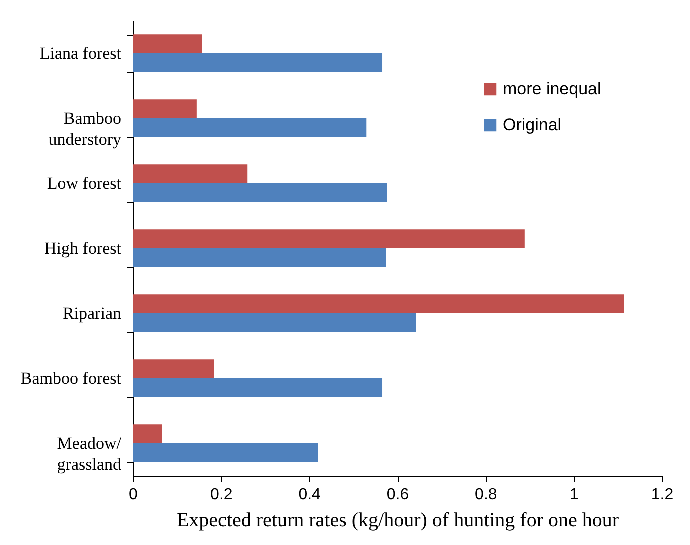 This screenshot has height=545, width=690. What do you see at coordinates (574, 495) in the screenshot?
I see `x-tick-label: 1` at bounding box center [574, 495].